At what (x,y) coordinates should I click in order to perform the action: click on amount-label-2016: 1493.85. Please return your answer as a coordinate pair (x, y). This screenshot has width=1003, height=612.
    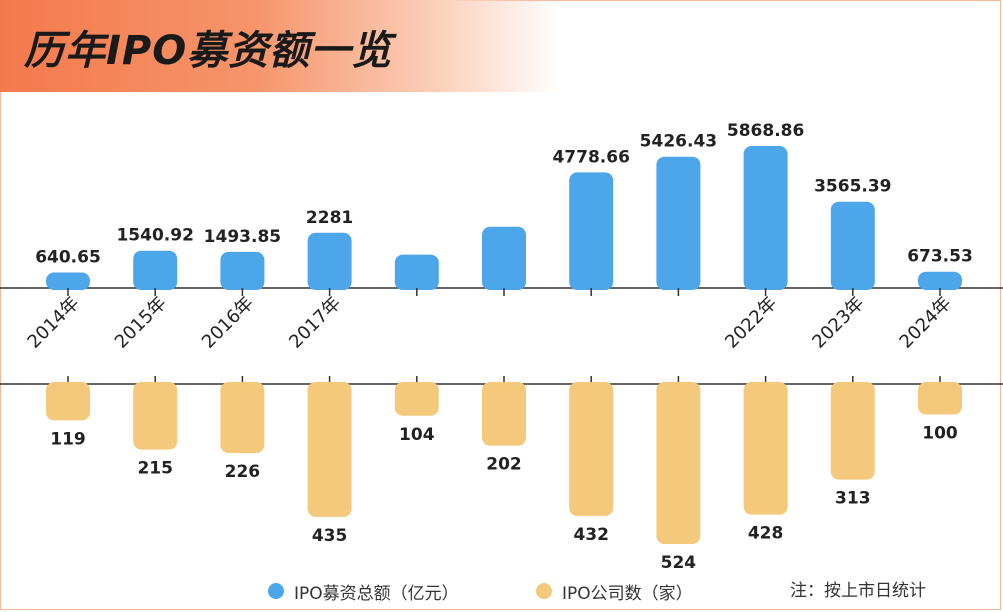
    Looking at the image, I should click on (242, 237).